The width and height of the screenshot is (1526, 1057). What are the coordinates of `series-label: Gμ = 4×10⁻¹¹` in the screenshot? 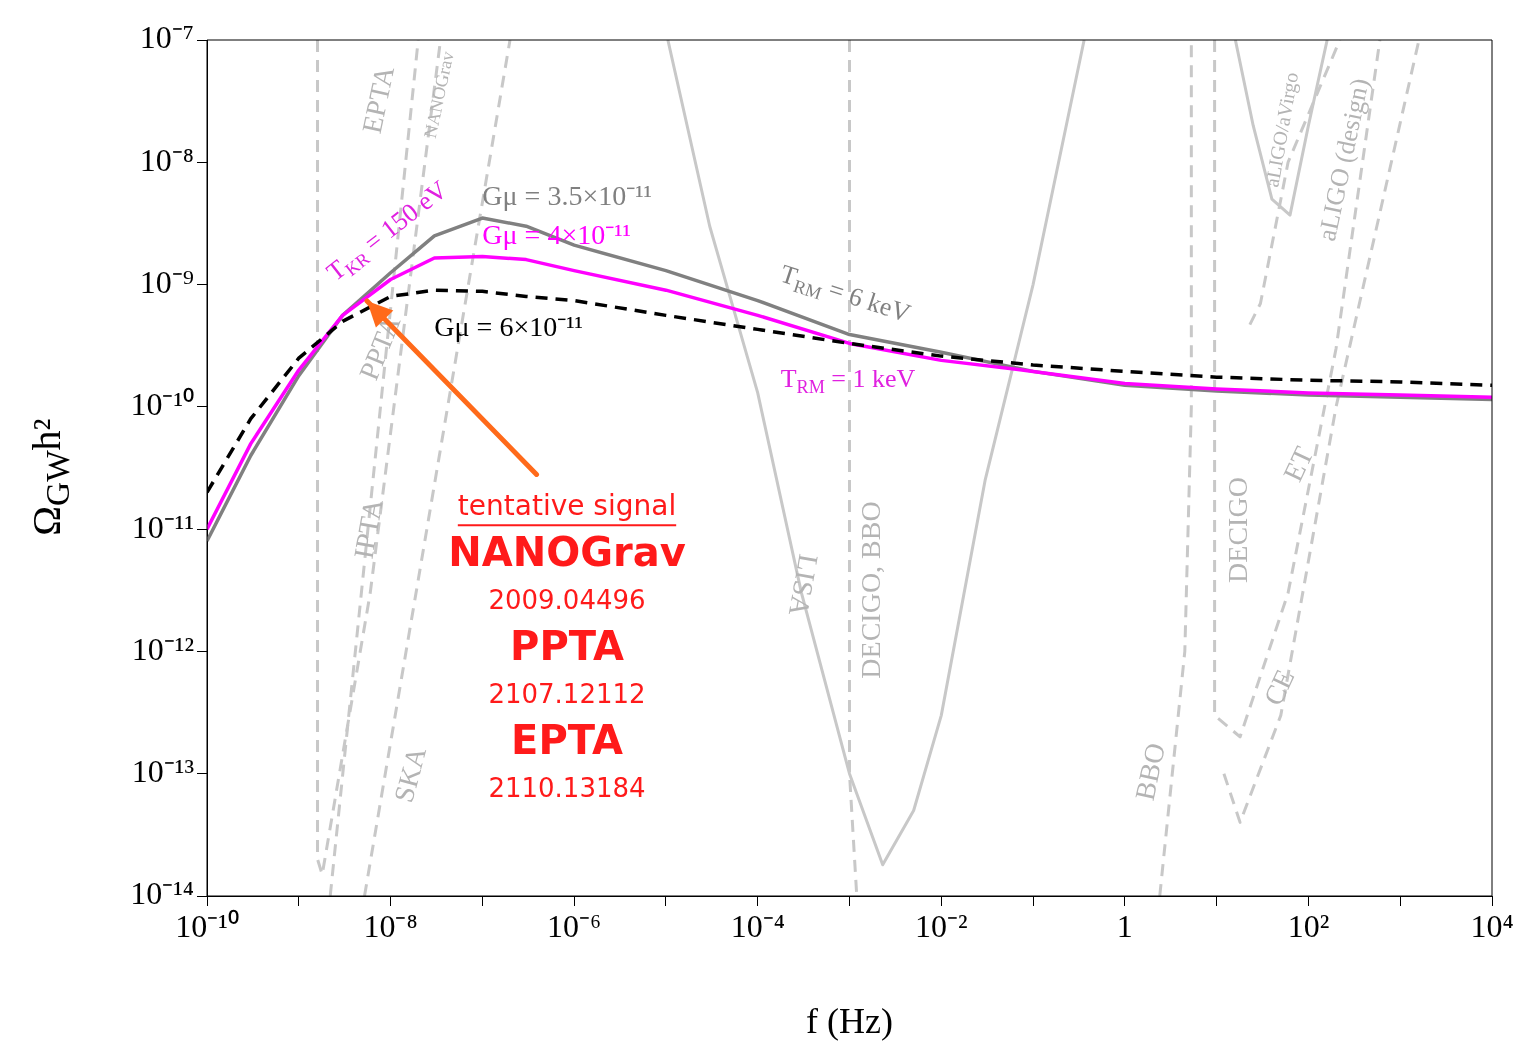 It's located at (556, 234).